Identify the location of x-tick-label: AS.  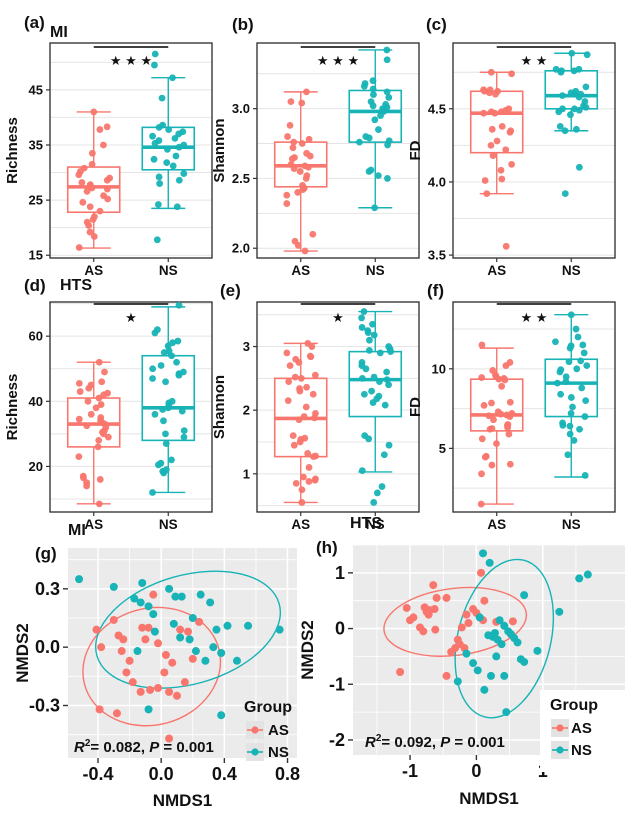
(93, 524).